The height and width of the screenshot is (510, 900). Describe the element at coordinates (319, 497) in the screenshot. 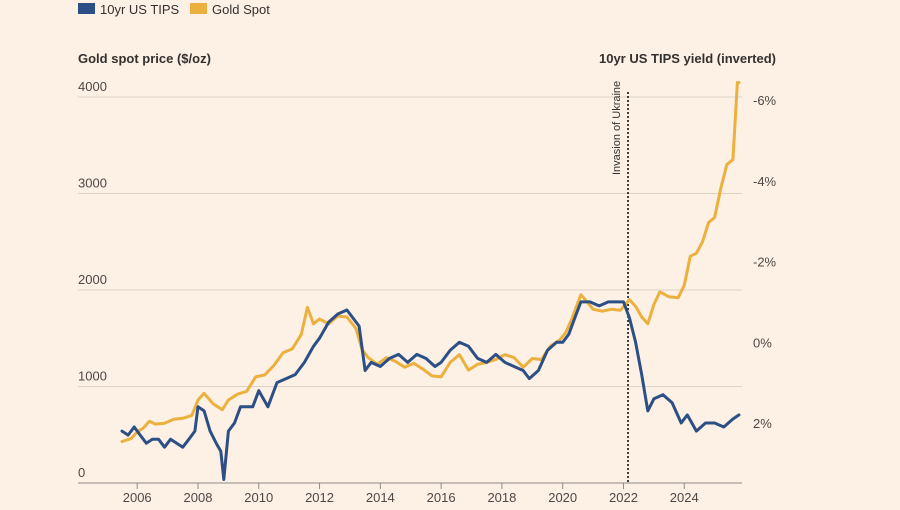

I see `x-tick-label: 2012` at that location.